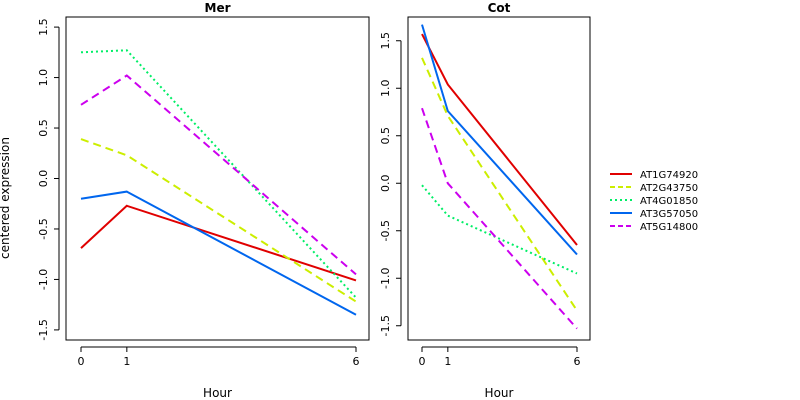 The image size is (800, 400). Describe the element at coordinates (499, 8) in the screenshot. I see `panel-title: Cot` at that location.